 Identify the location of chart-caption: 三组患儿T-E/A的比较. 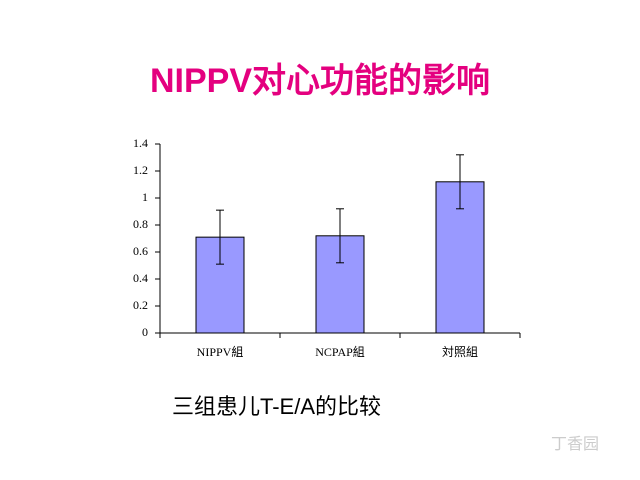
(276, 406).